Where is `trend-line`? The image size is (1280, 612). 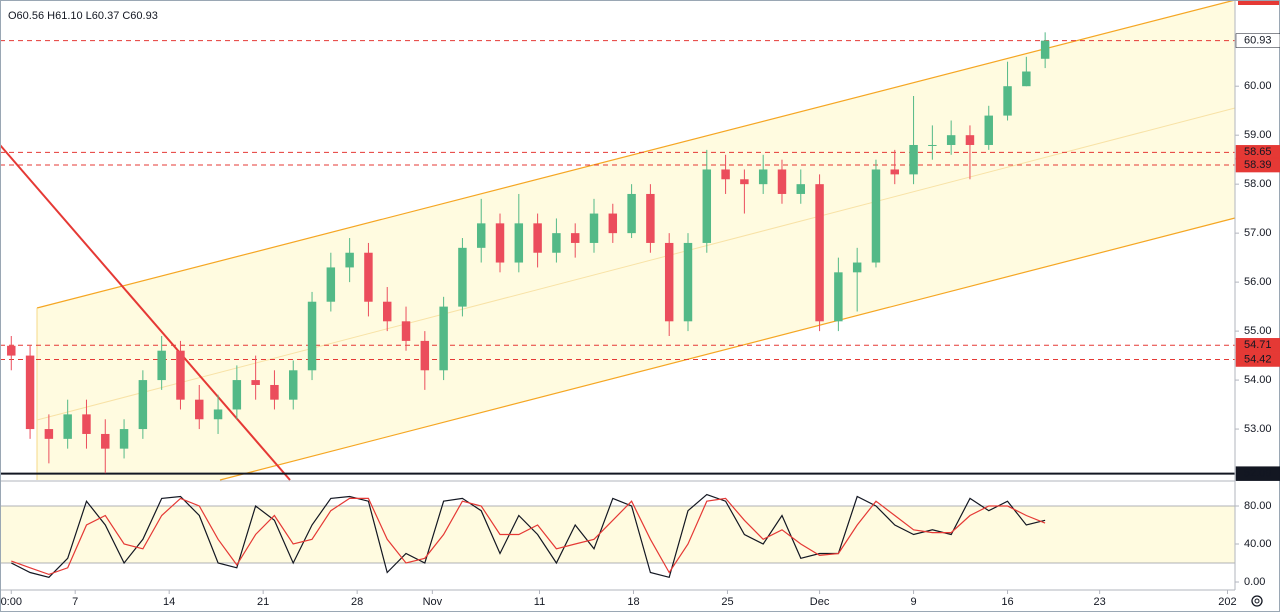 trend-line is located at coordinates (145, 312).